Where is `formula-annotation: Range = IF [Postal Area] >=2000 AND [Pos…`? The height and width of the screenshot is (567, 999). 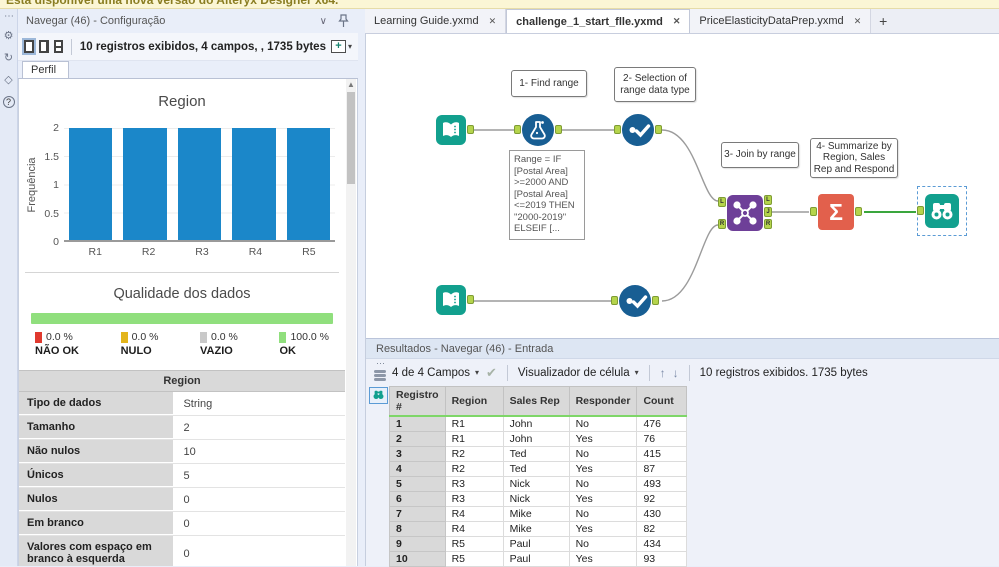
formula-annotation: Range = IF [Postal Area] >=2000 AND [Pos… is located at coordinates (547, 195).